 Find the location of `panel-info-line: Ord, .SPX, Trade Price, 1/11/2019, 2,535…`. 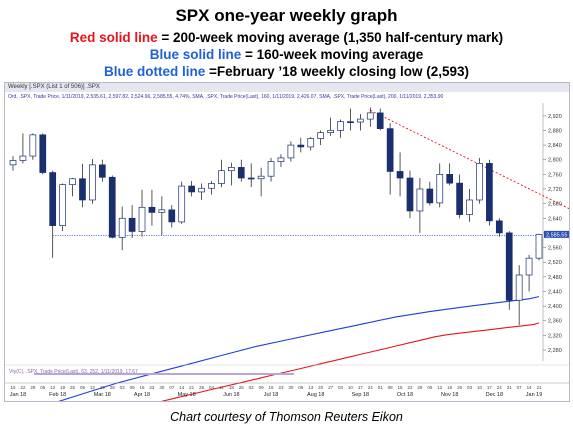

panel-info-line: Ord, .SPX, Trade Price, 1/11/2019, 2,535… is located at coordinates (226, 97).